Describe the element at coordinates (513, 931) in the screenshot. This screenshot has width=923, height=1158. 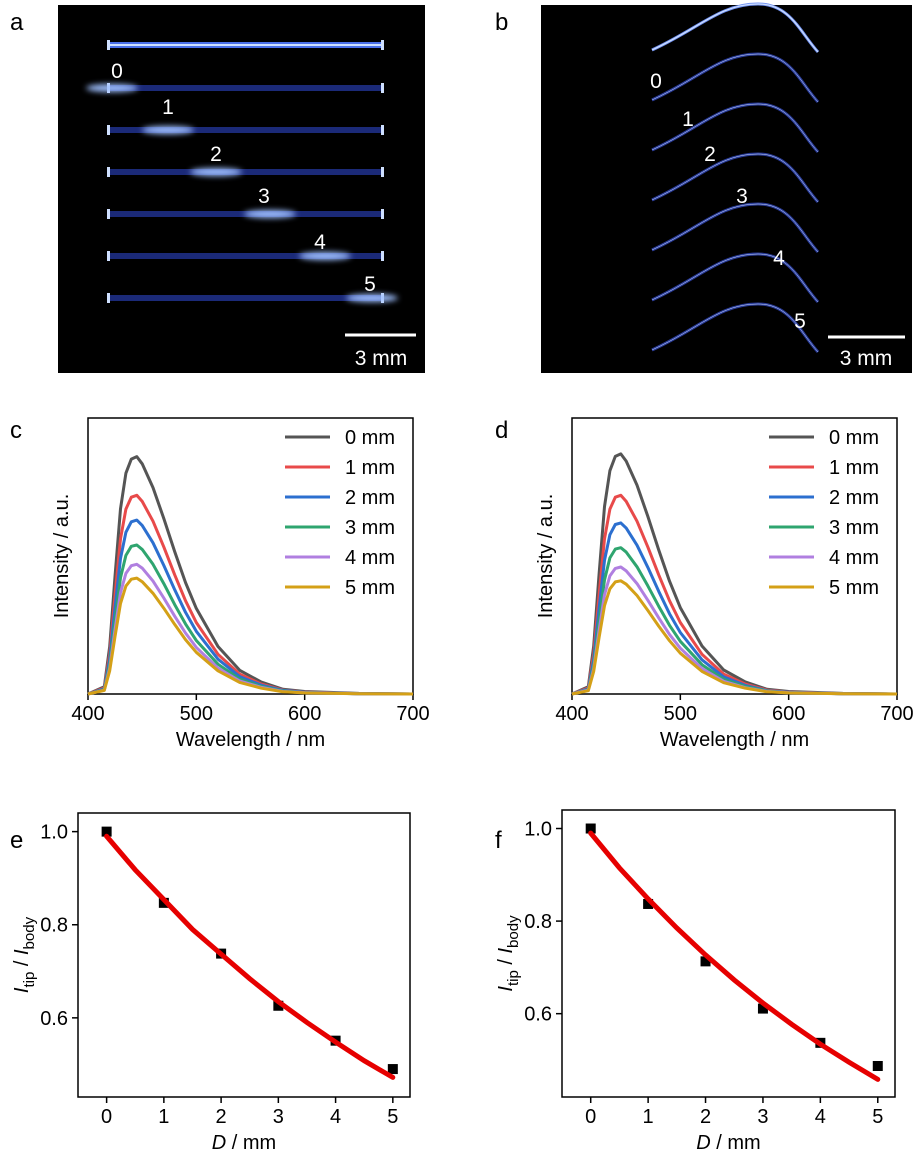
I see `axis-label-part: body` at that location.